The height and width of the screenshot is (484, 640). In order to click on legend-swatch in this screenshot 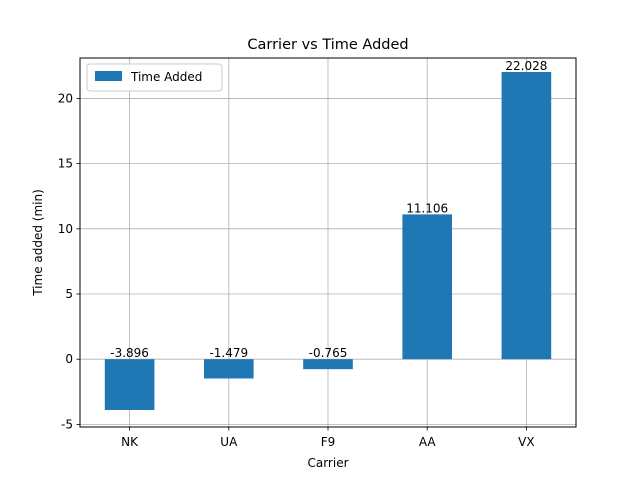, I will do `click(108, 76)`.